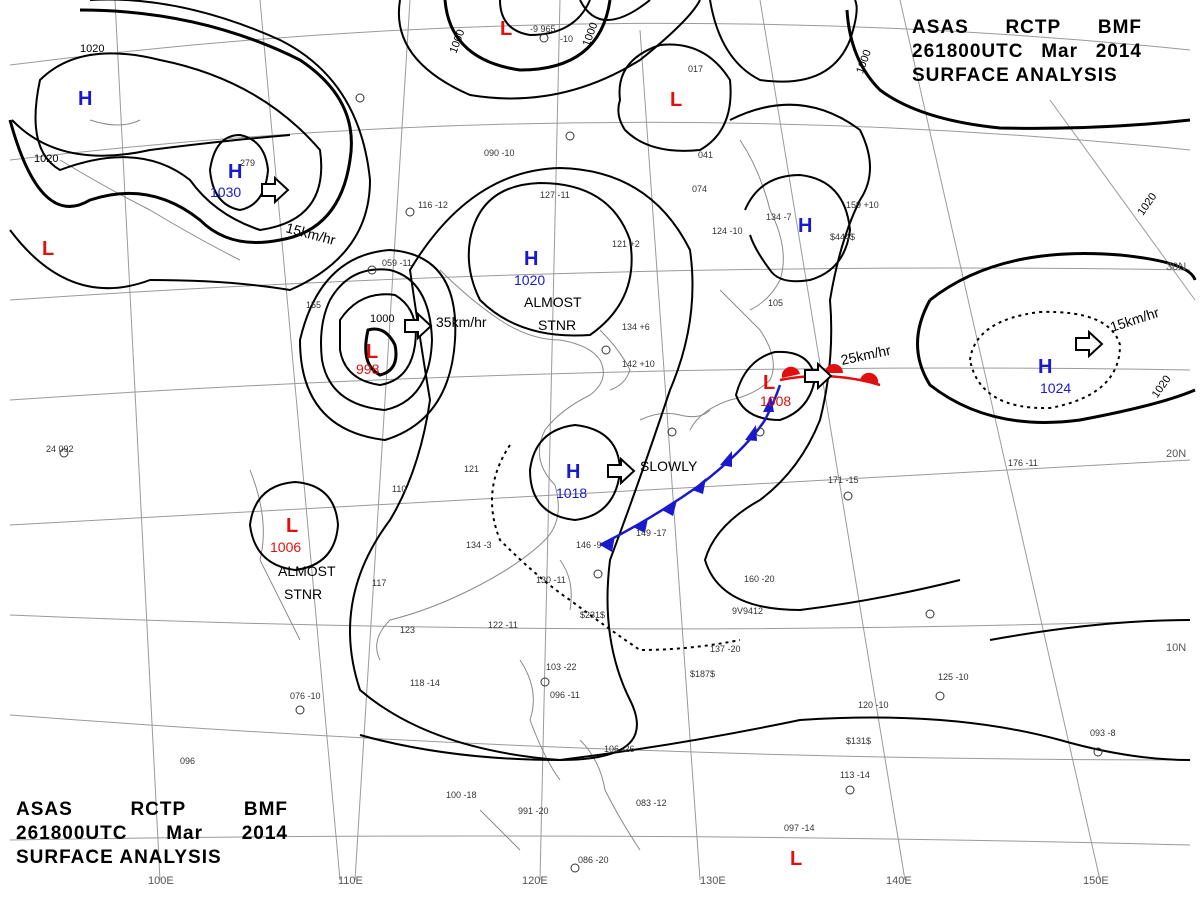 The height and width of the screenshot is (899, 1200). Describe the element at coordinates (699, 189) in the screenshot. I see `station-reading: 074` at that location.